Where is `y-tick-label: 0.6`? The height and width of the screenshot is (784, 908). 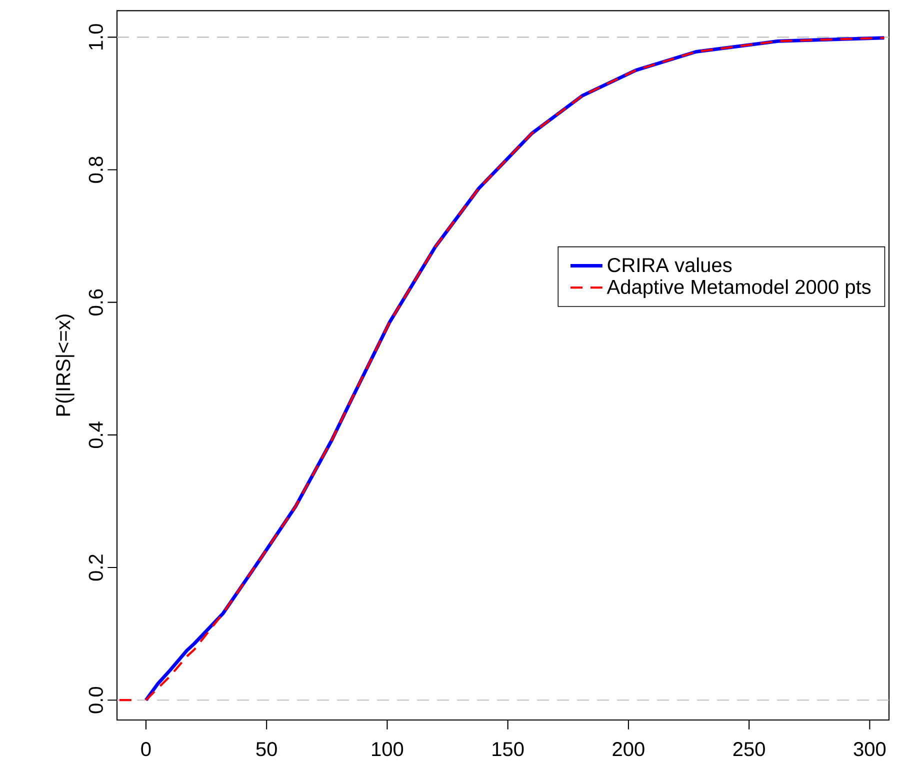
y-tick-label: 0.6 is located at coordinates (95, 302).